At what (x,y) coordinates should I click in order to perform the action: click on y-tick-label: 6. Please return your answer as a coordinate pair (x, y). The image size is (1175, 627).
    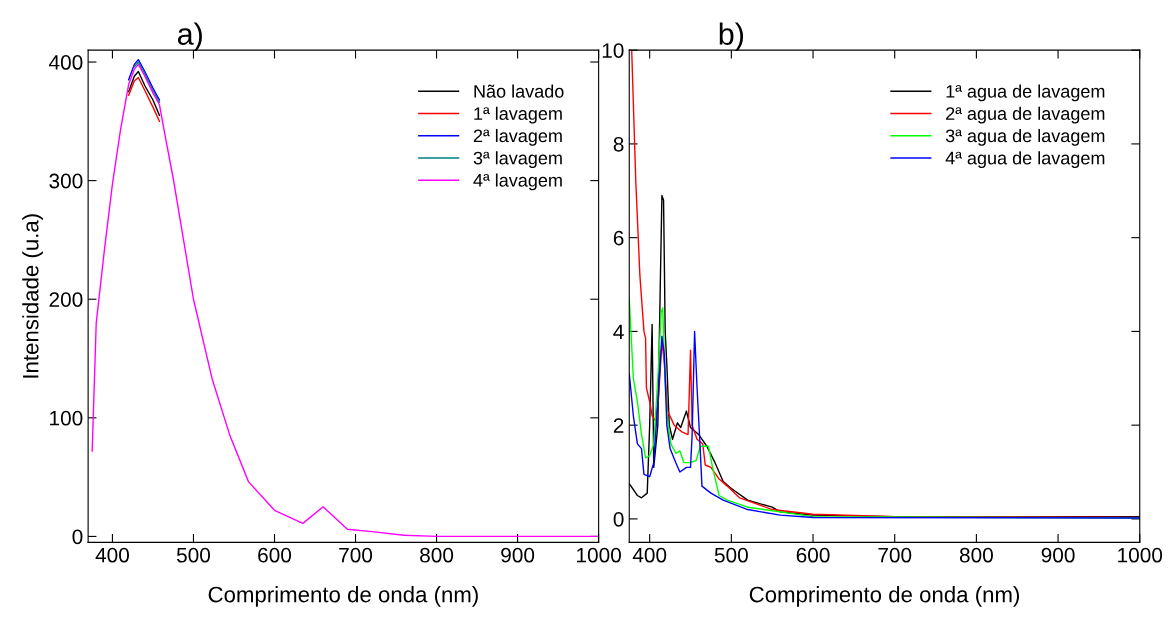
    Looking at the image, I should click on (618, 238).